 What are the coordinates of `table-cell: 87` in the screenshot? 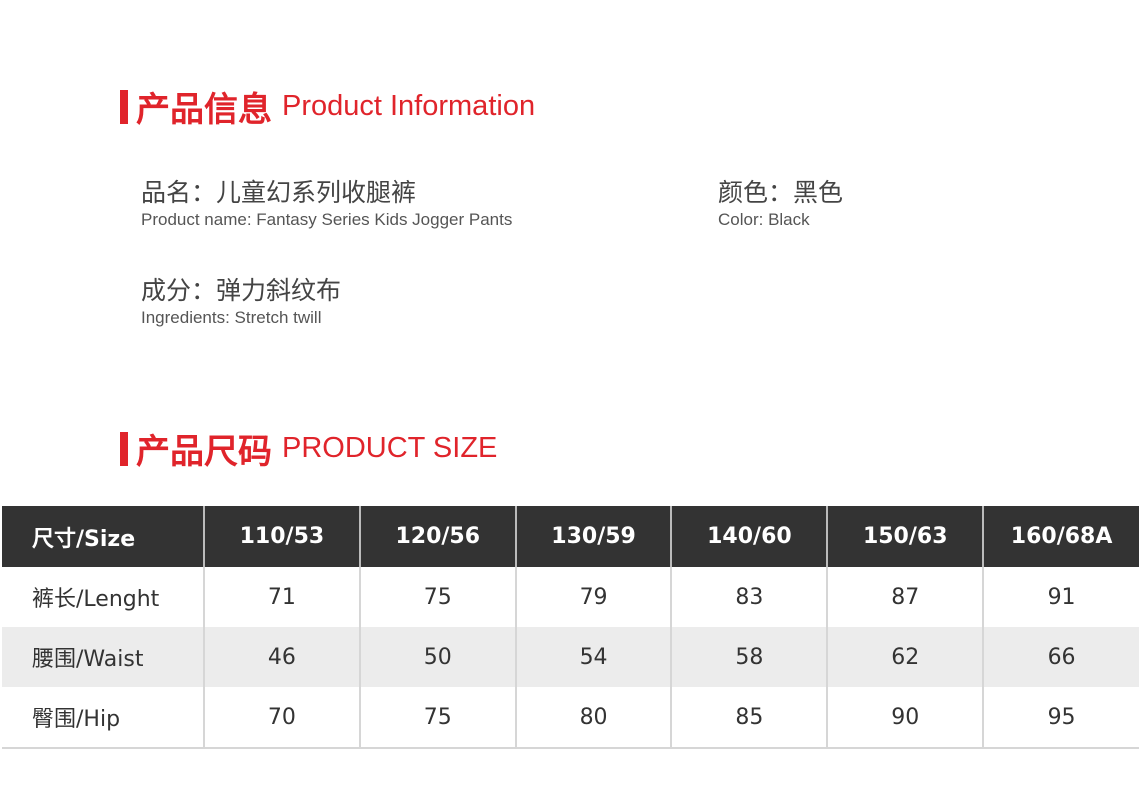 It's located at (906, 597).